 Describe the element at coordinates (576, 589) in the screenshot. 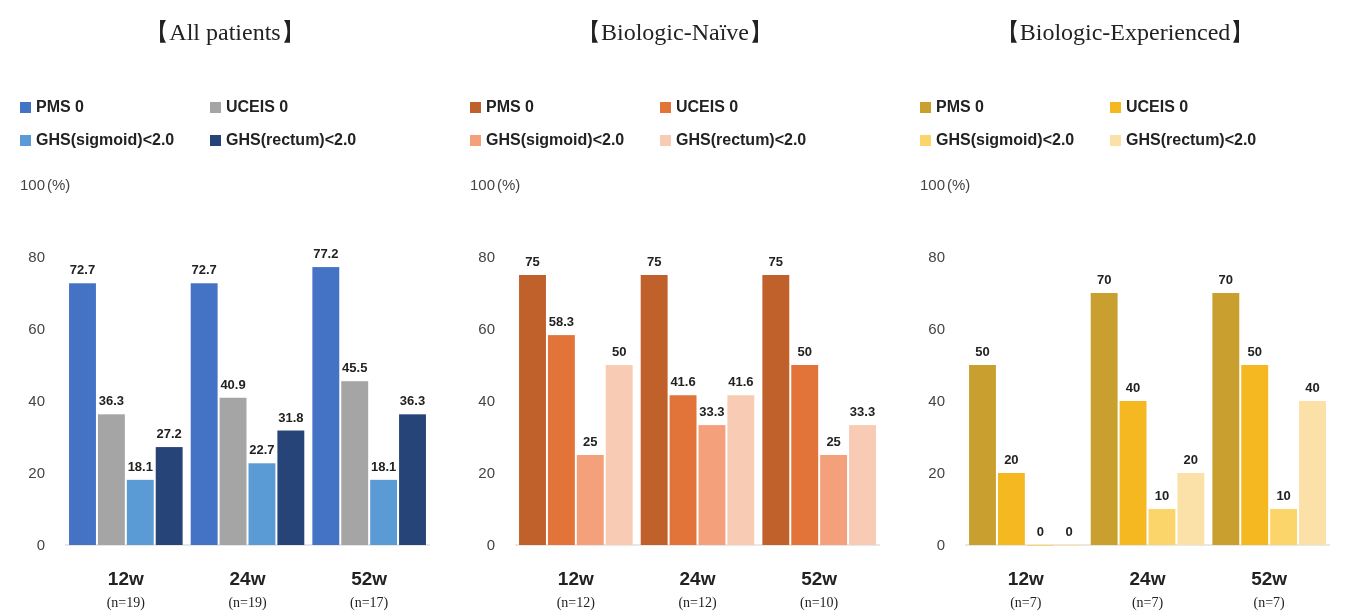

I see `x-tick-label: 12w (n=12)` at that location.